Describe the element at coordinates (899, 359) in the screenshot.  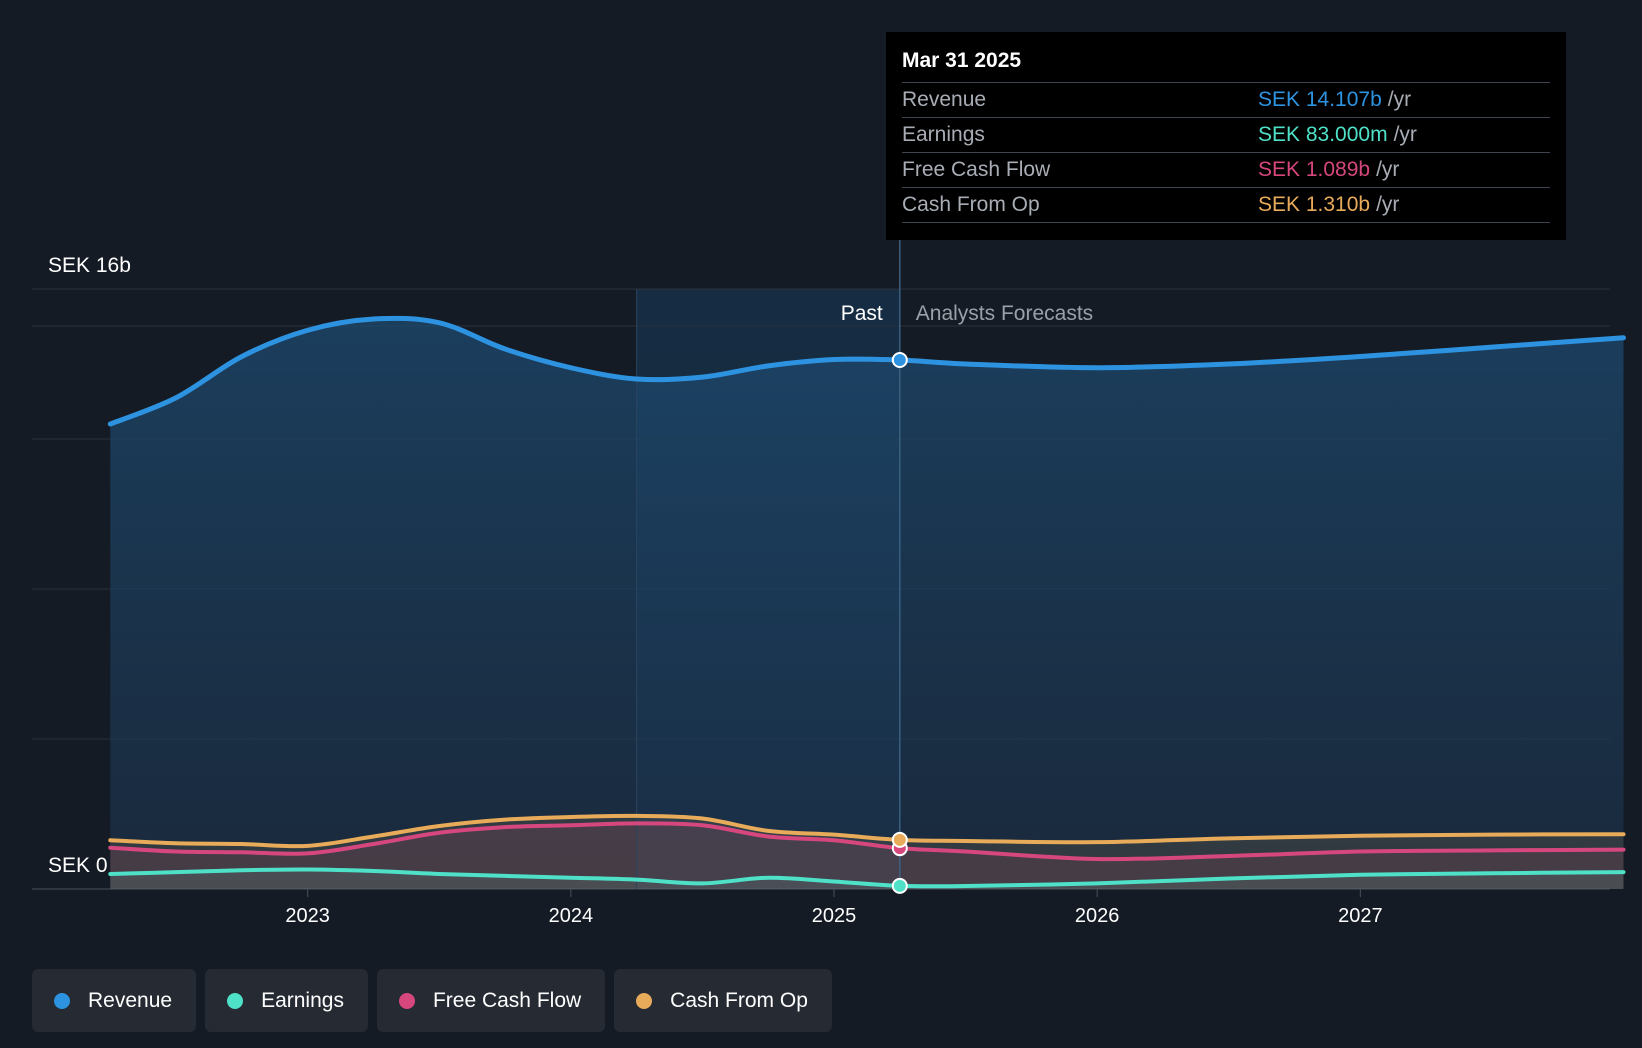
I see `marker-revenue` at that location.